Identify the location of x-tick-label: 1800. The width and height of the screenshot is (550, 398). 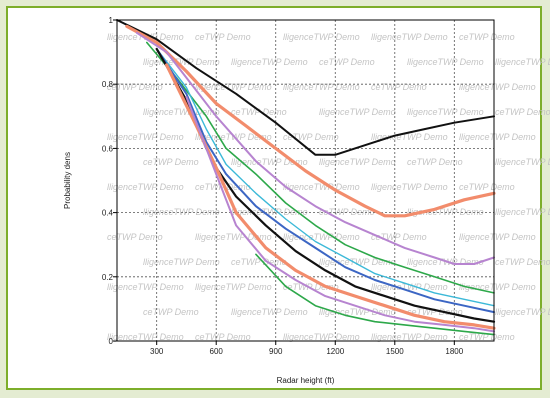
(454, 351).